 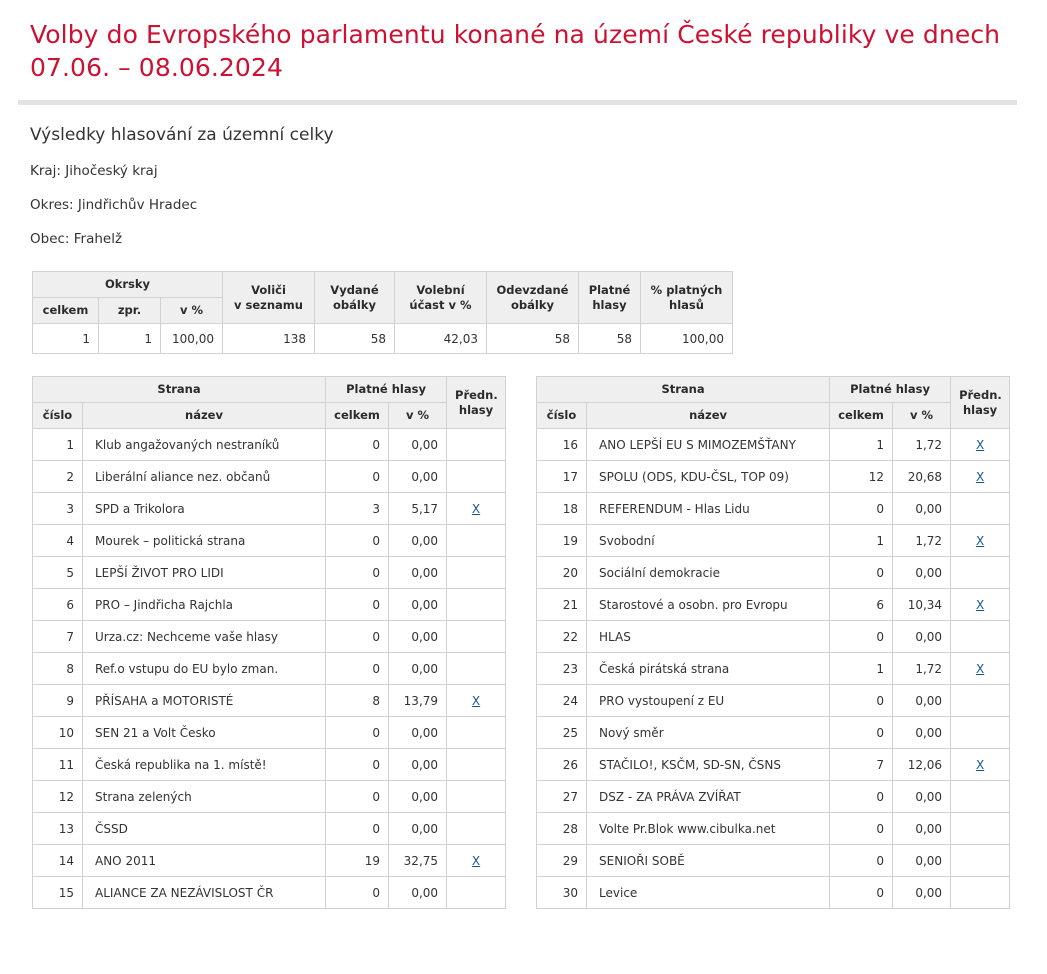 I want to click on table-row: 3 SPD a Trikolora 3 5,17 X, so click(x=269, y=508).